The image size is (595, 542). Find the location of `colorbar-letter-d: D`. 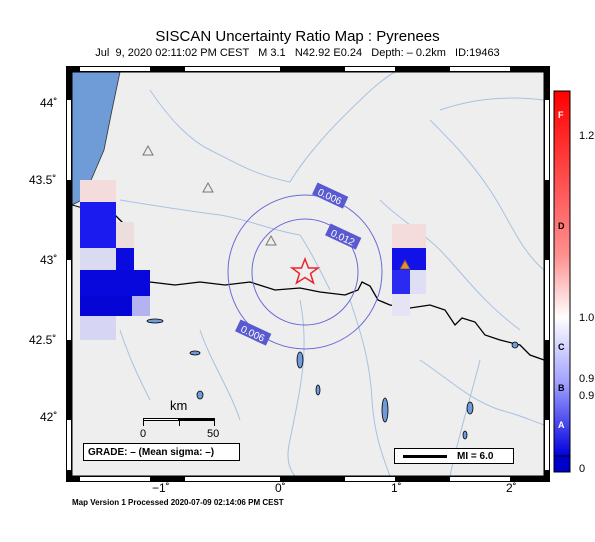

colorbar-letter-d: D is located at coordinates (561, 226).